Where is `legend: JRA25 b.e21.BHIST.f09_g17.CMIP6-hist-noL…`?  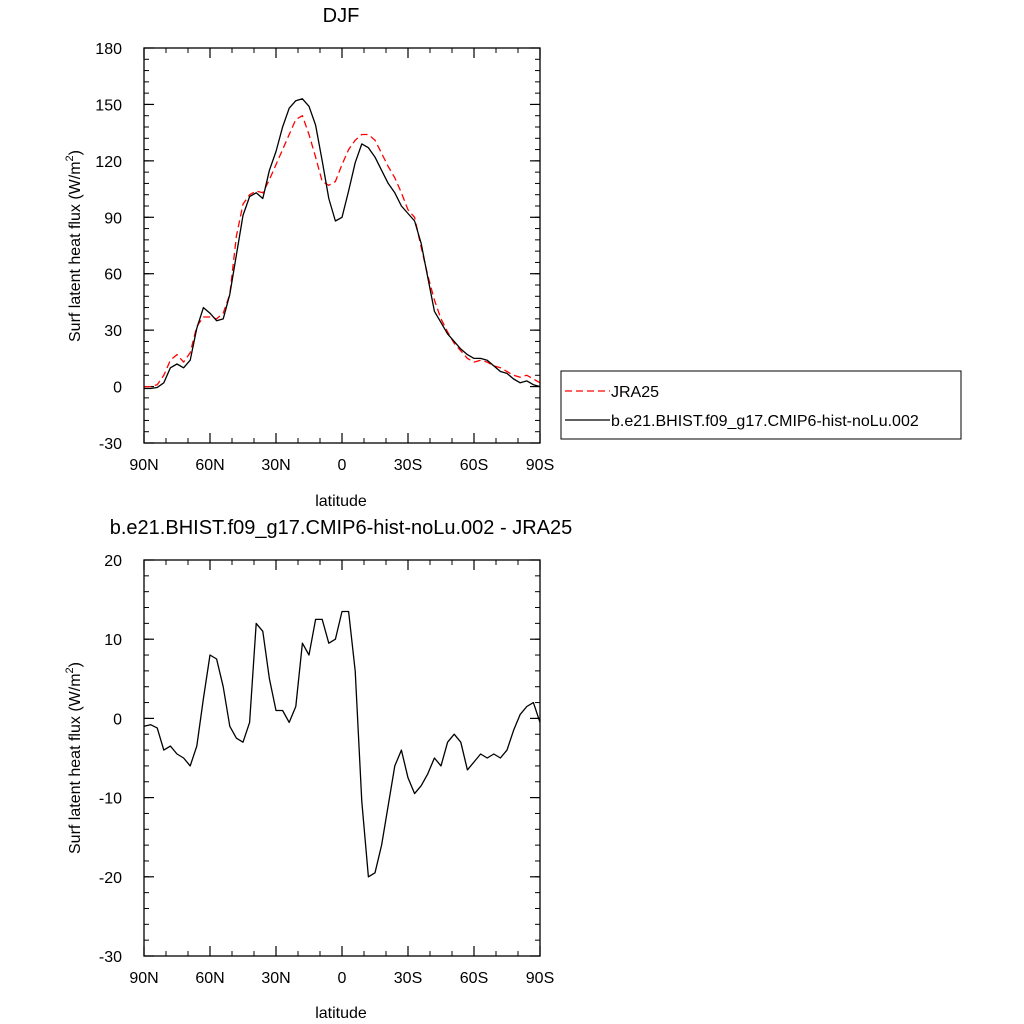 legend: JRA25 b.e21.BHIST.f09_g17.CMIP6-hist-noL… is located at coordinates (761, 405).